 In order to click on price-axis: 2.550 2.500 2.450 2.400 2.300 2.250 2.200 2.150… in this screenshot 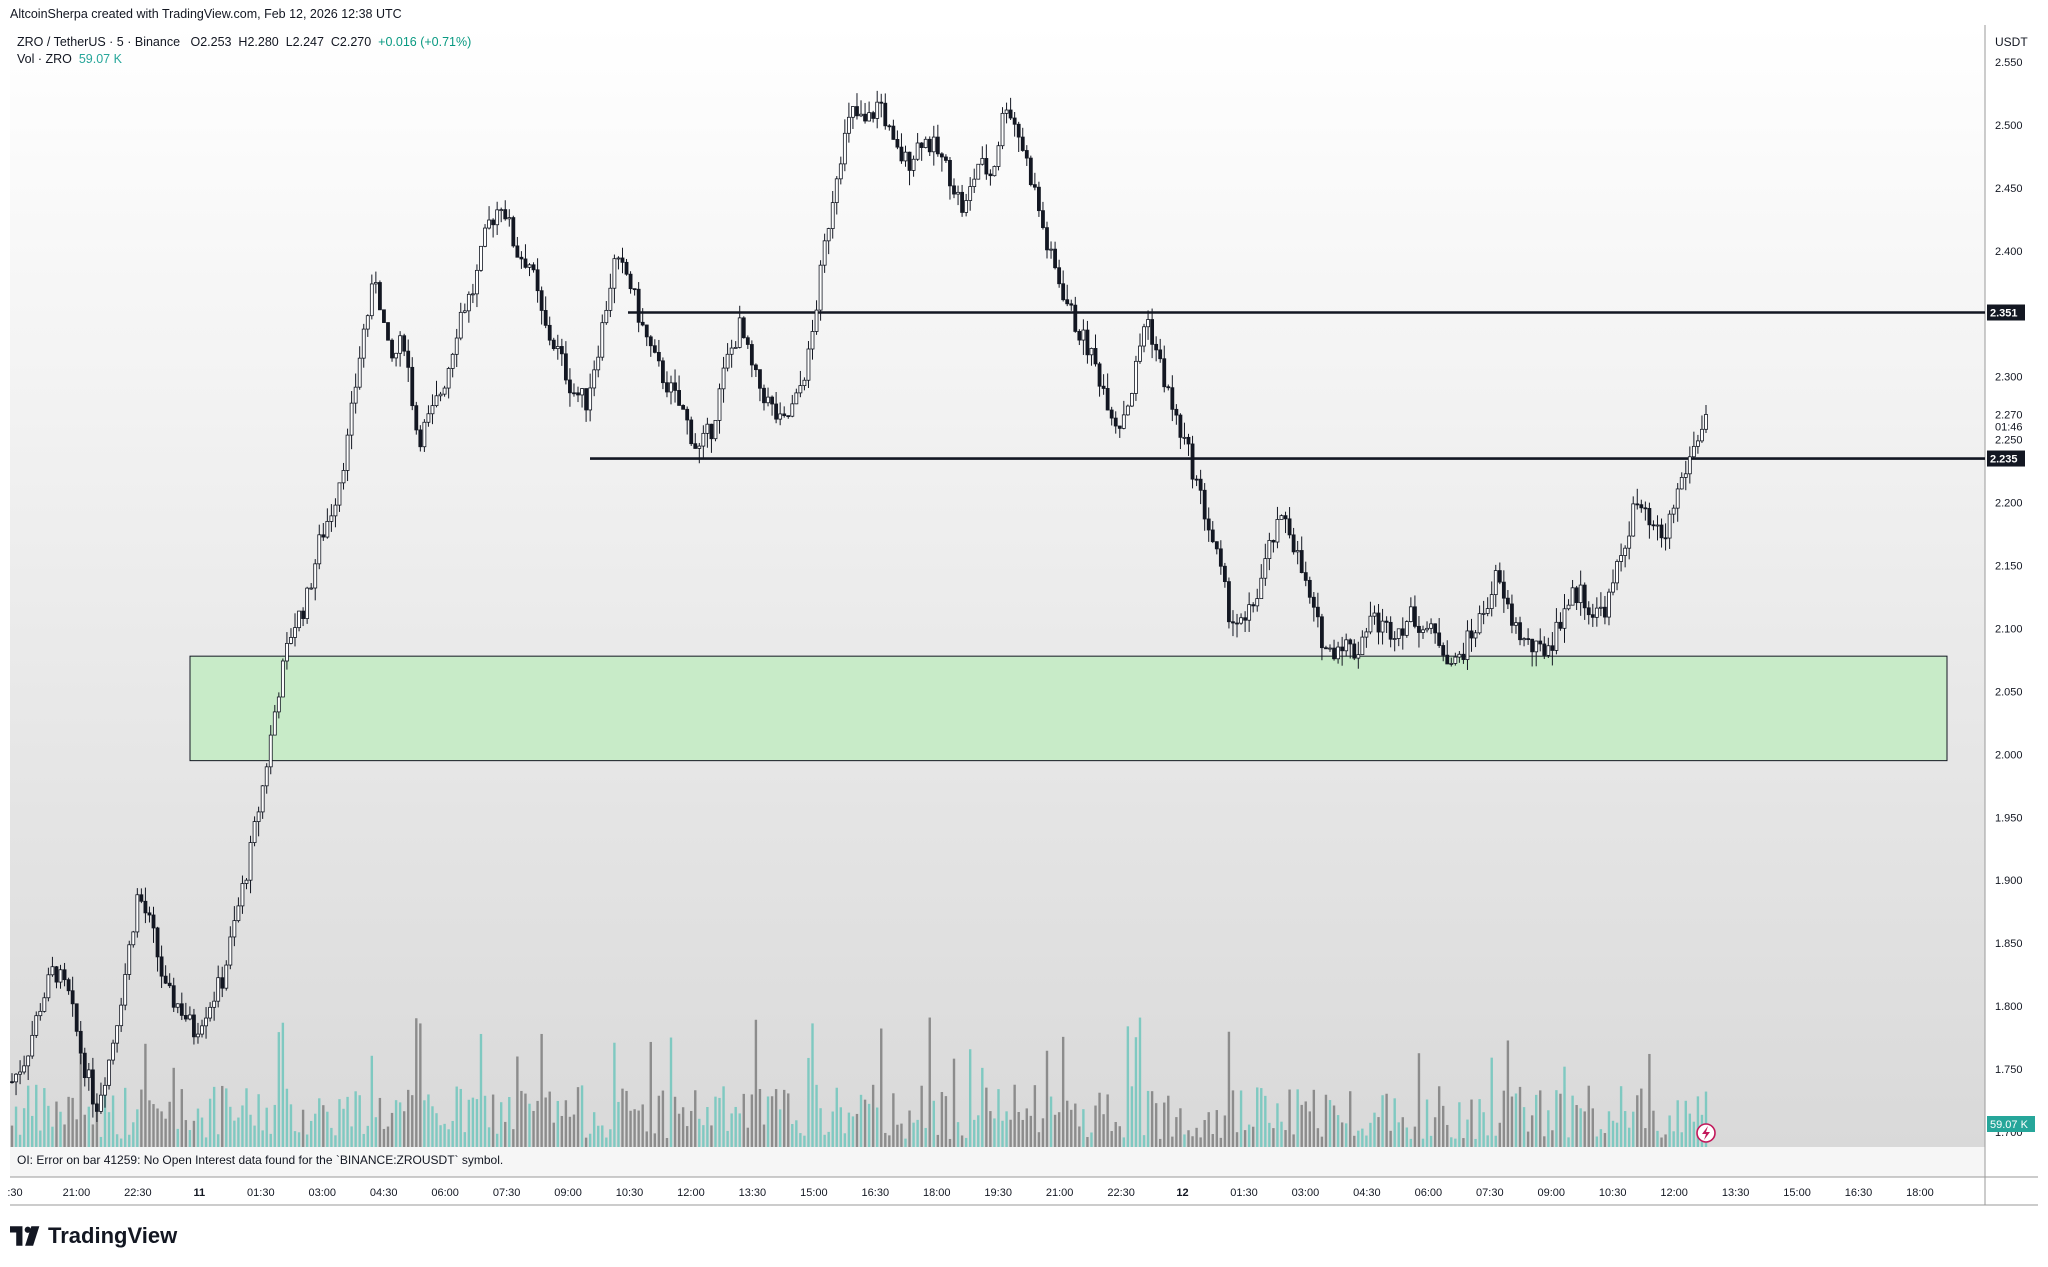, I will do `click(2011, 598)`.